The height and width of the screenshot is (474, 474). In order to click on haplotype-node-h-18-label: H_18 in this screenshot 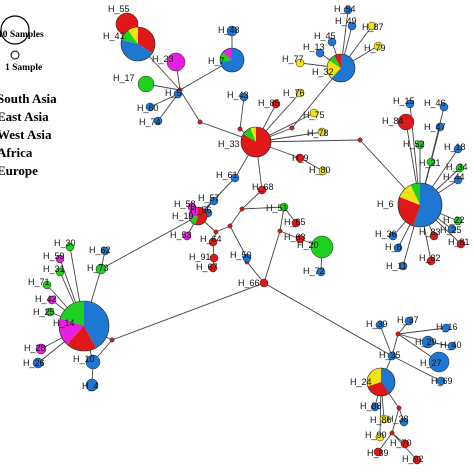, I will do `click(455, 147)`.